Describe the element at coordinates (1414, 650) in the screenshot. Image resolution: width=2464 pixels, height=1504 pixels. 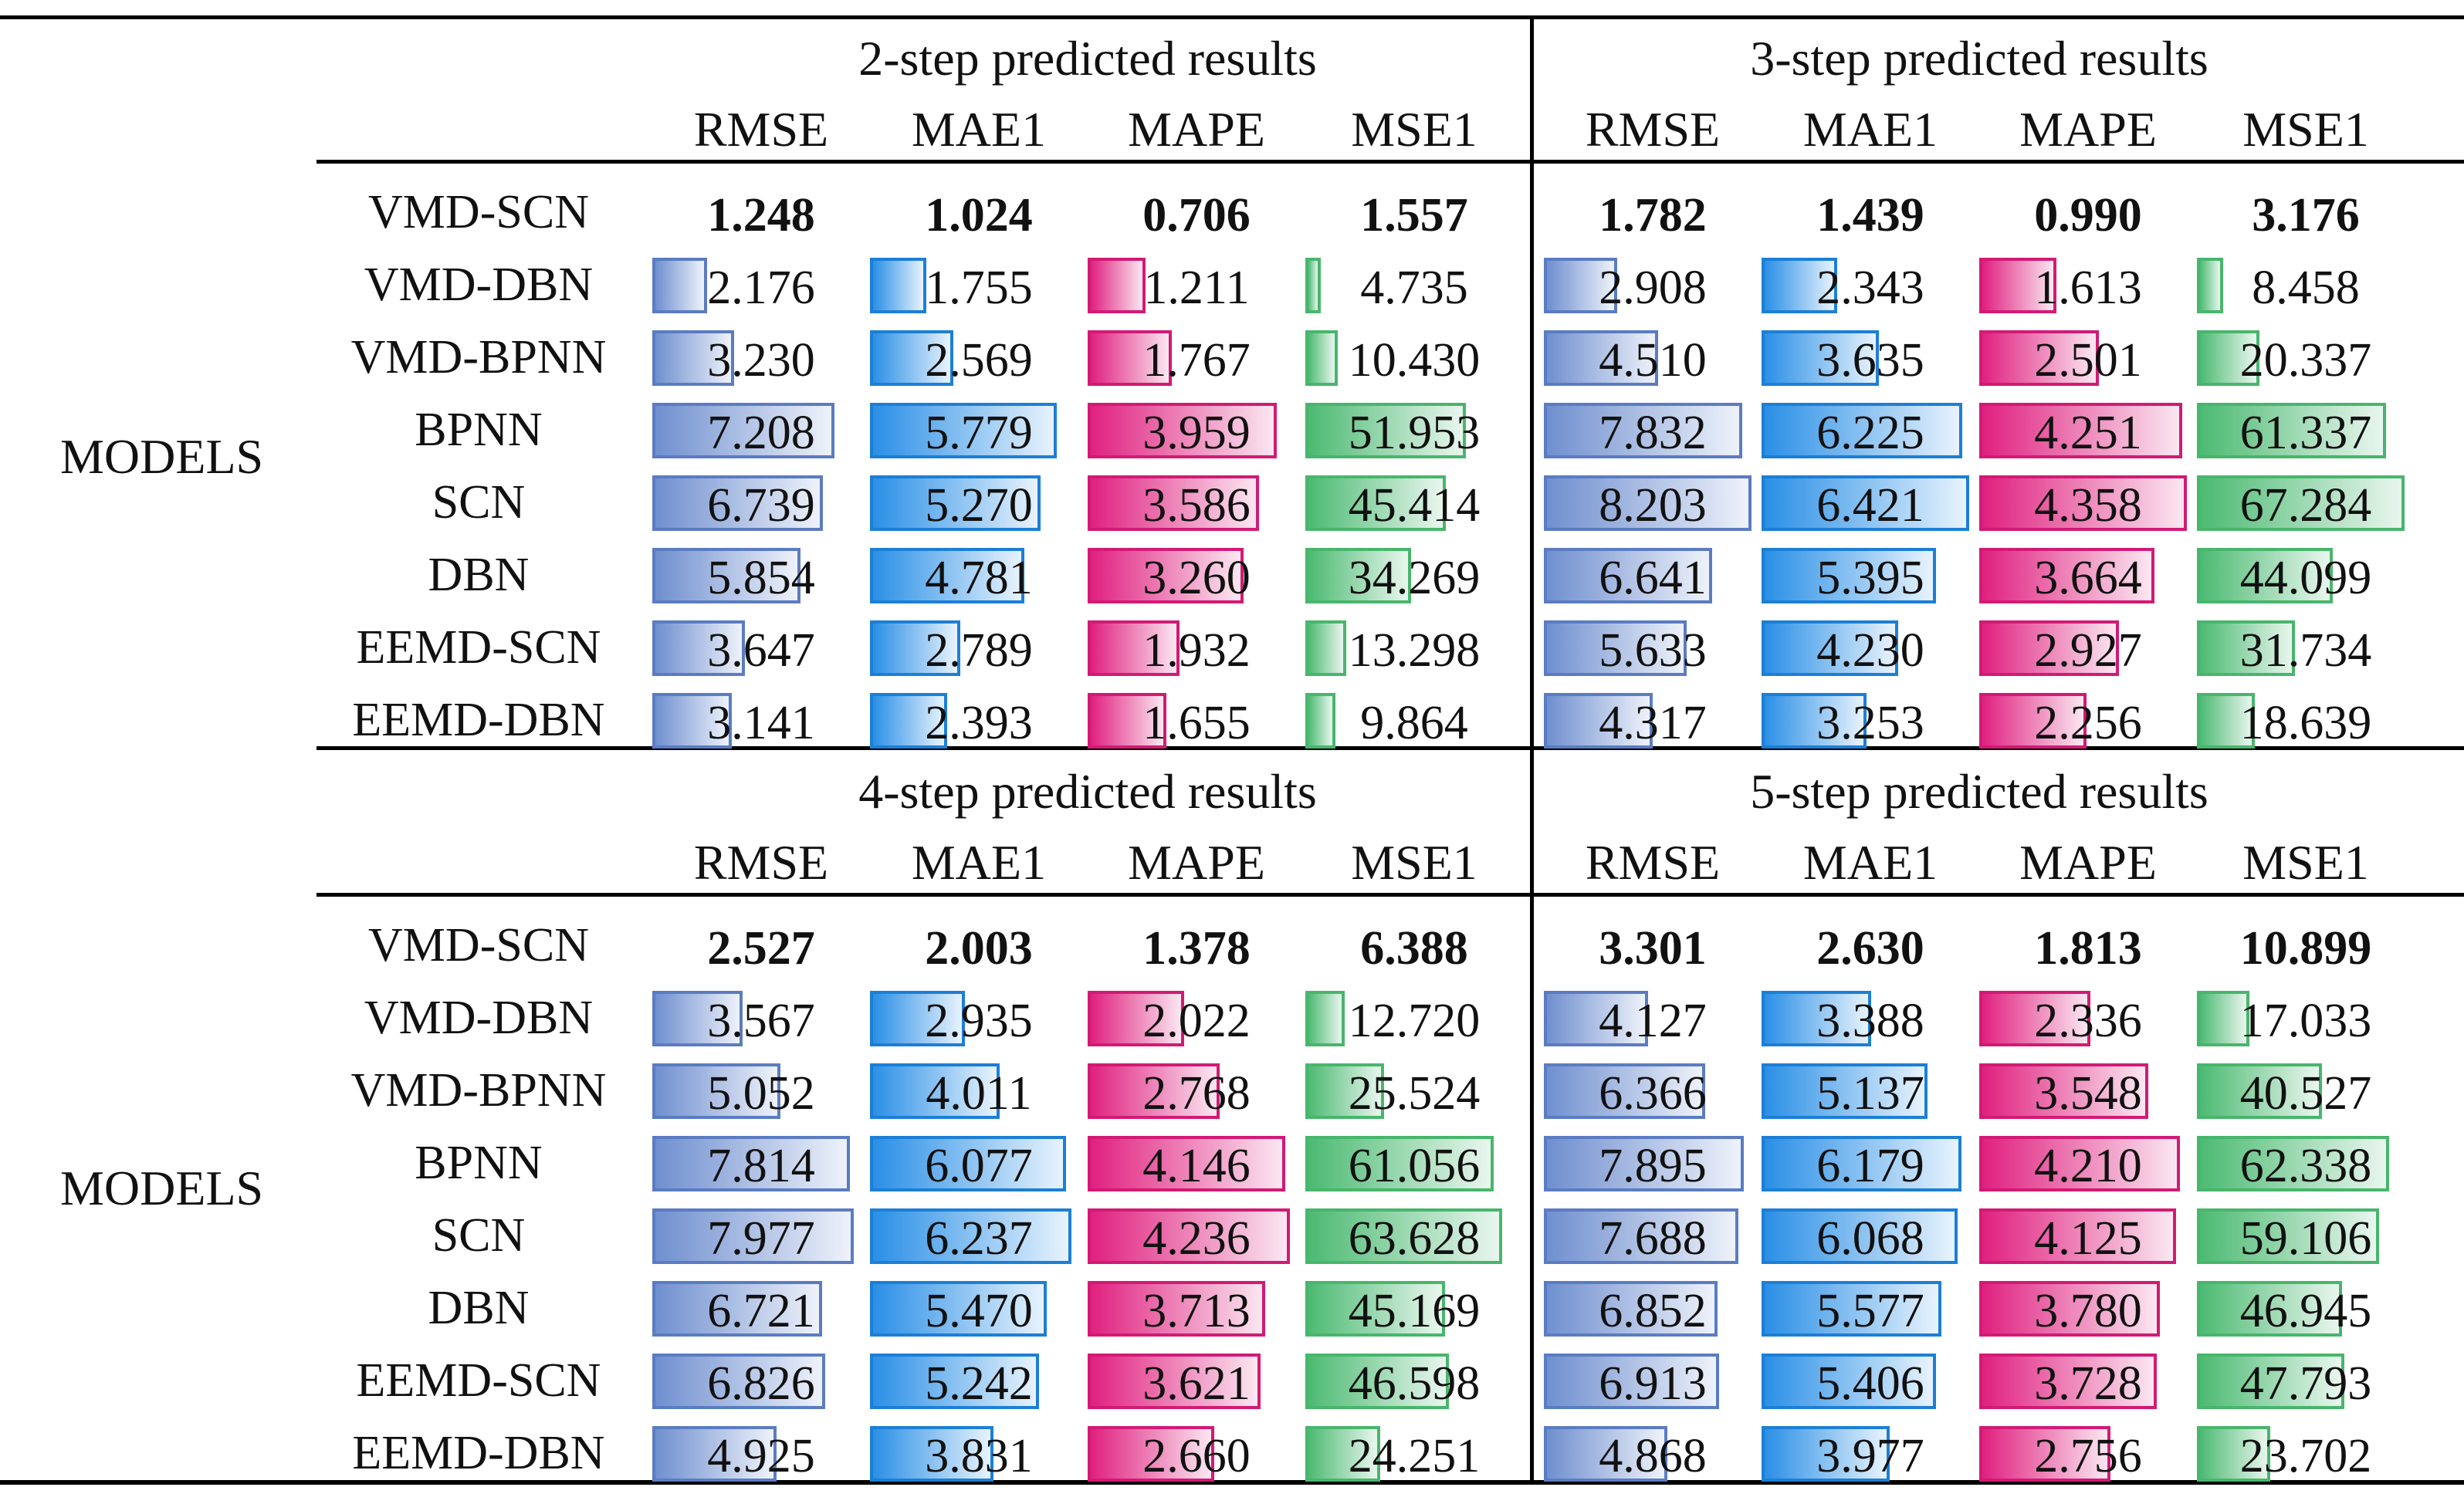
I see `cell-value-mse1: 13.298` at that location.